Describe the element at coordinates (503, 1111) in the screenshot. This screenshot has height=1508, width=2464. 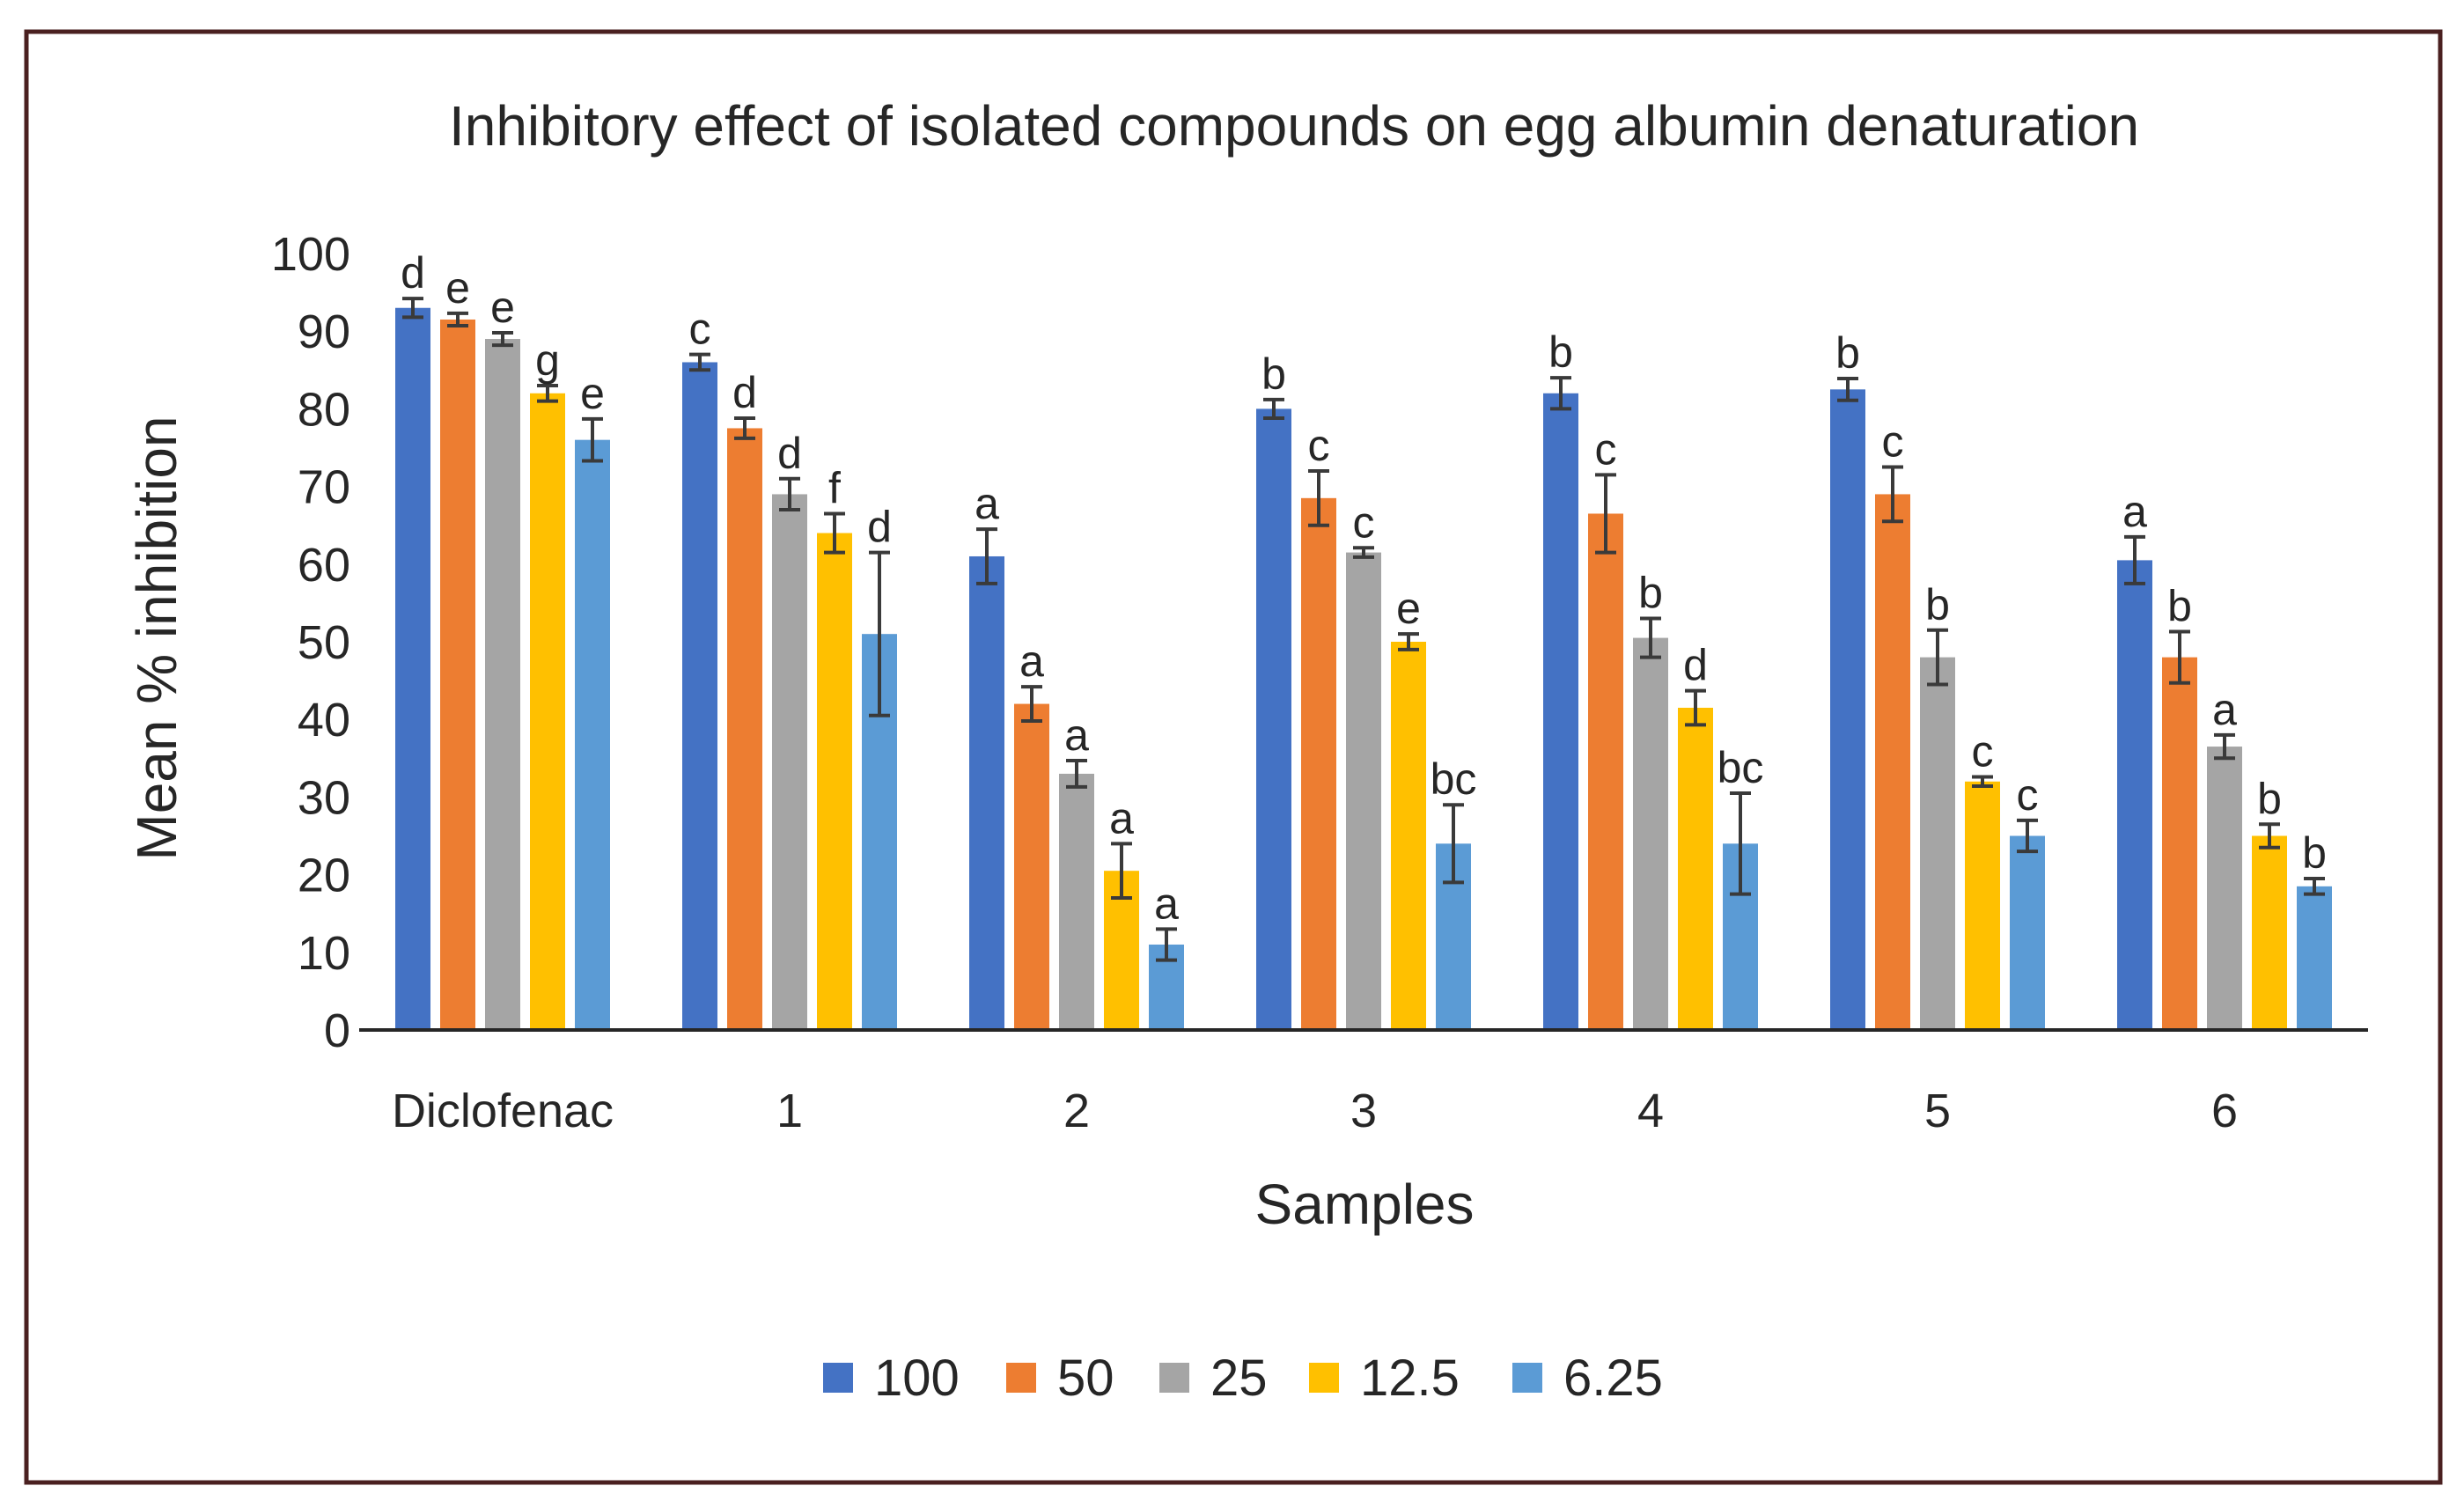
I see `x-tick-label: Diclofenac` at that location.